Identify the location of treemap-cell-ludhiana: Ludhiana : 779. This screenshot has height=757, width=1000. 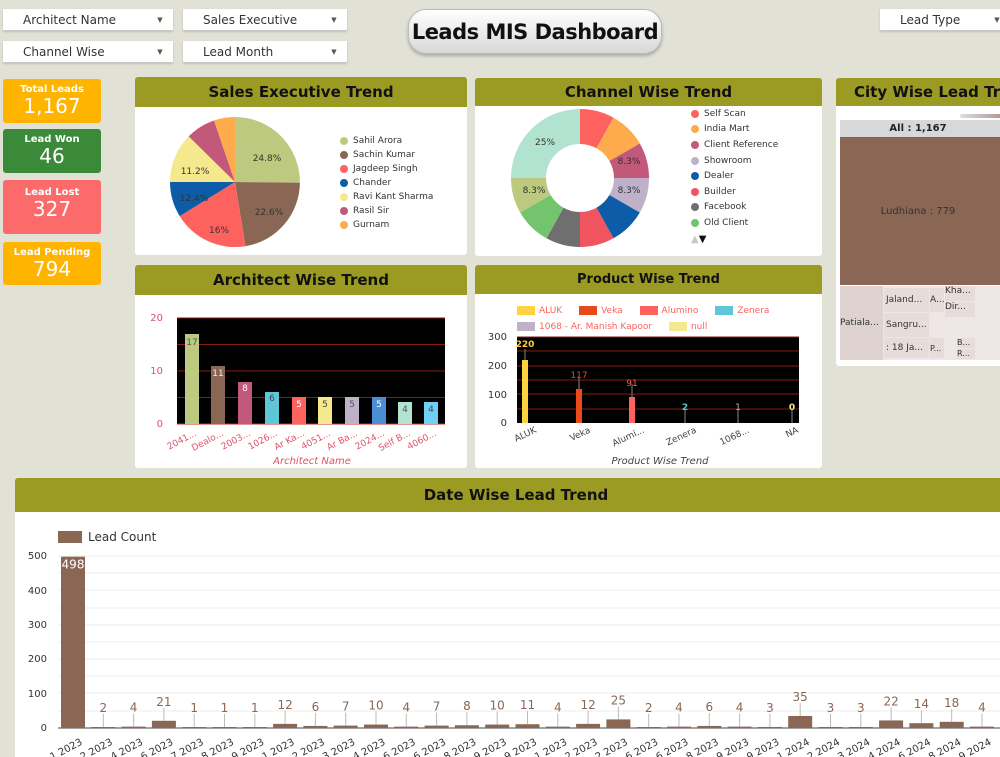
(920, 211).